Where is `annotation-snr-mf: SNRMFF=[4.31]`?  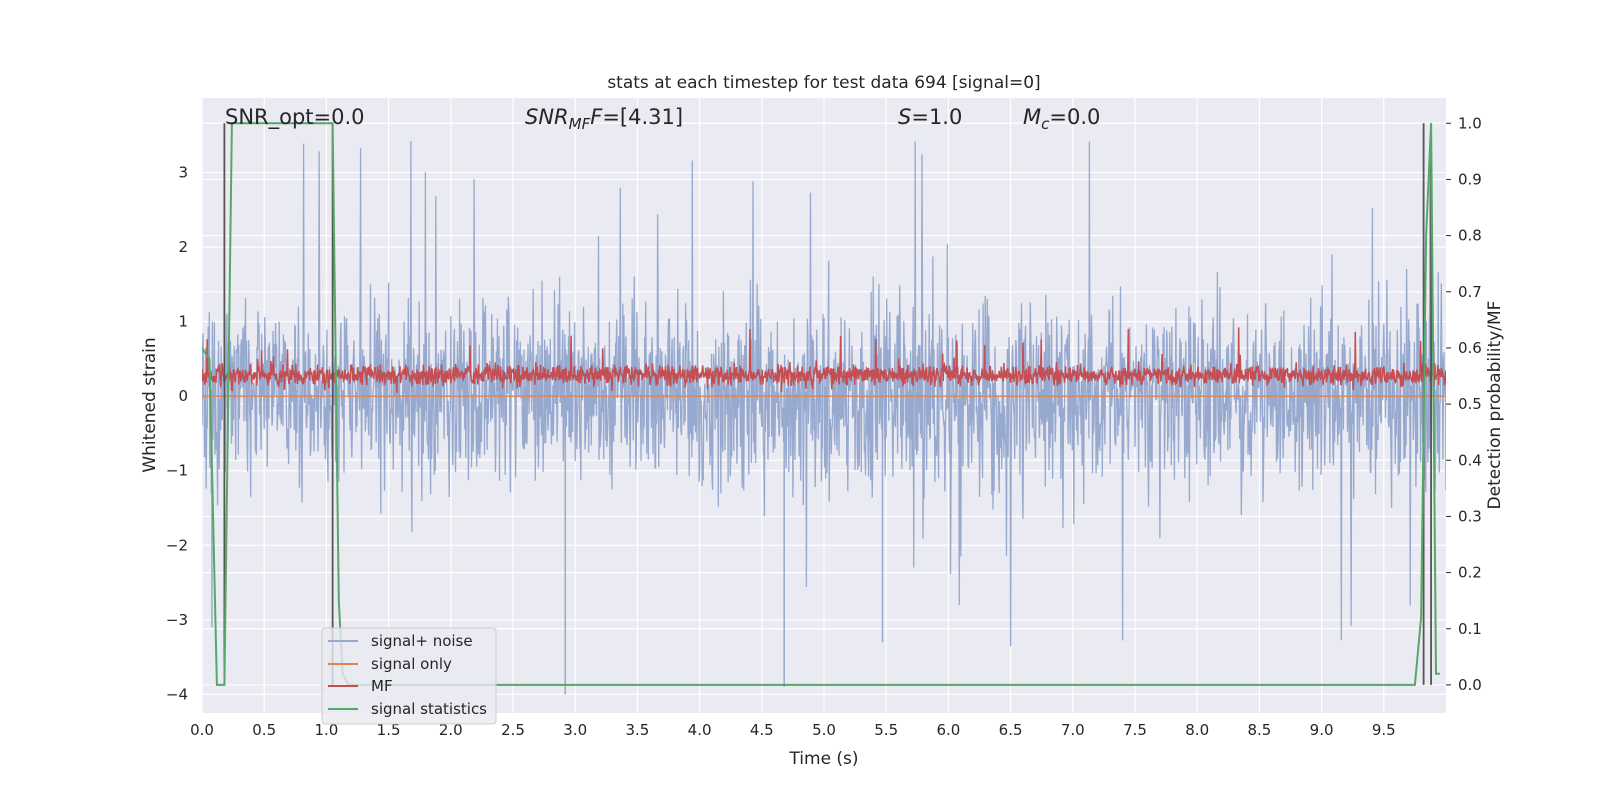 annotation-snr-mf: SNRMFF=[4.31] is located at coordinates (604, 119).